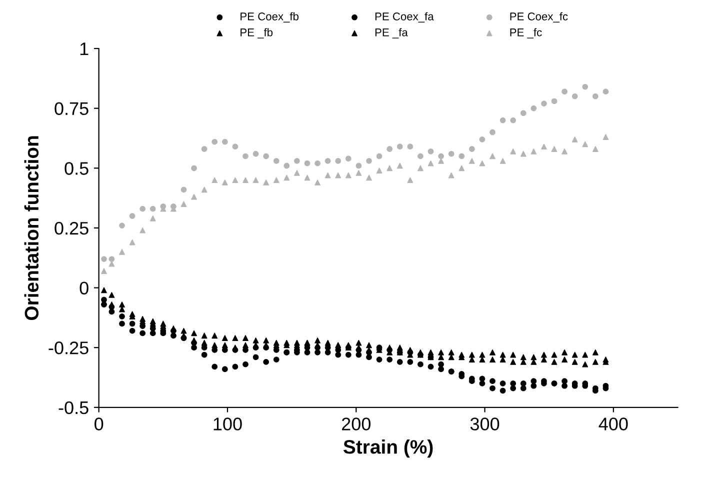 The image size is (706, 485). Describe the element at coordinates (356, 424) in the screenshot. I see `x-tick-label: 200` at that location.